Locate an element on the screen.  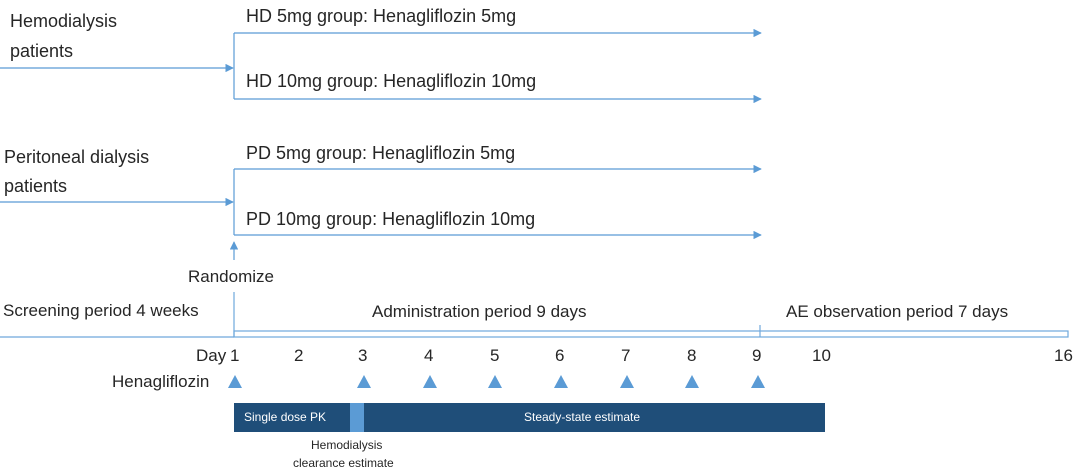
group-pd-10mg: PD 10mg group: Henagliflozin 10mg is located at coordinates (391, 219).